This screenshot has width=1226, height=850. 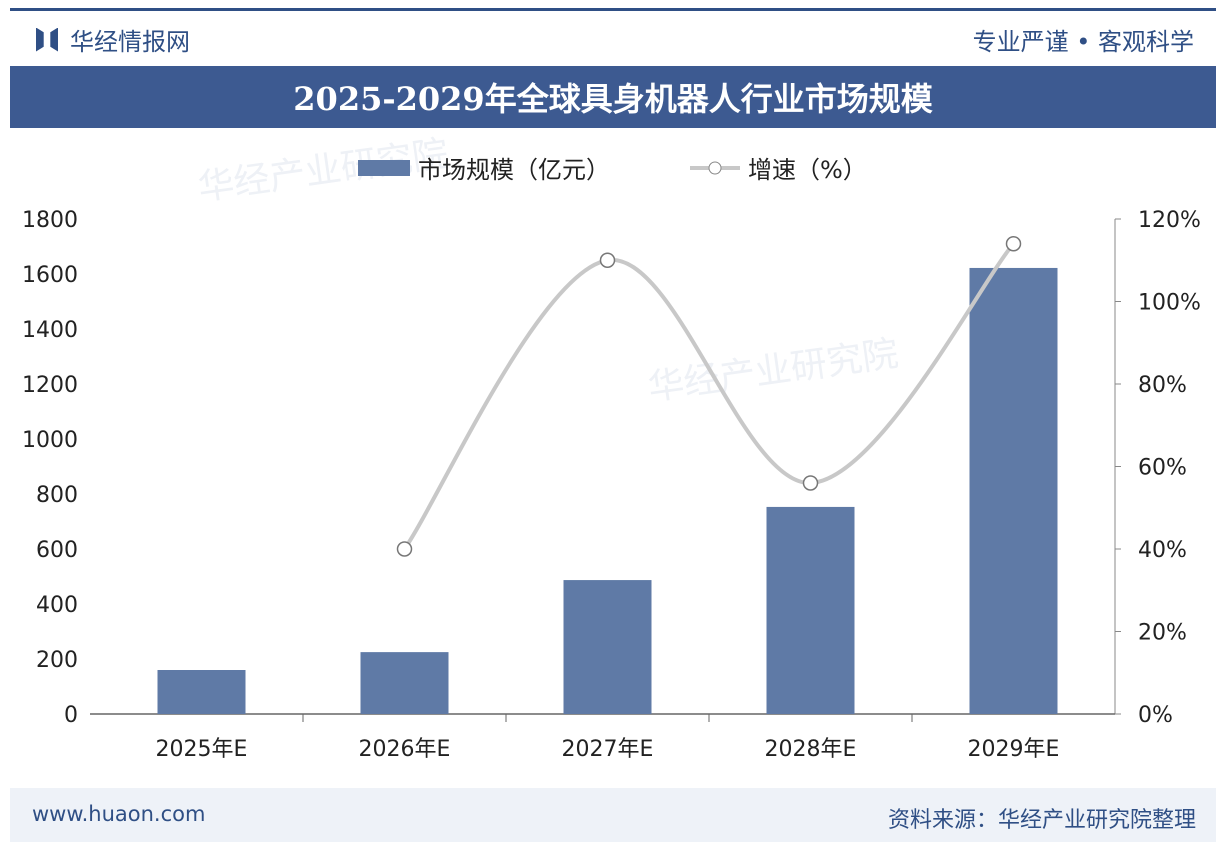 What do you see at coordinates (405, 749) in the screenshot?
I see `x-tick-label: 2026年E` at bounding box center [405, 749].